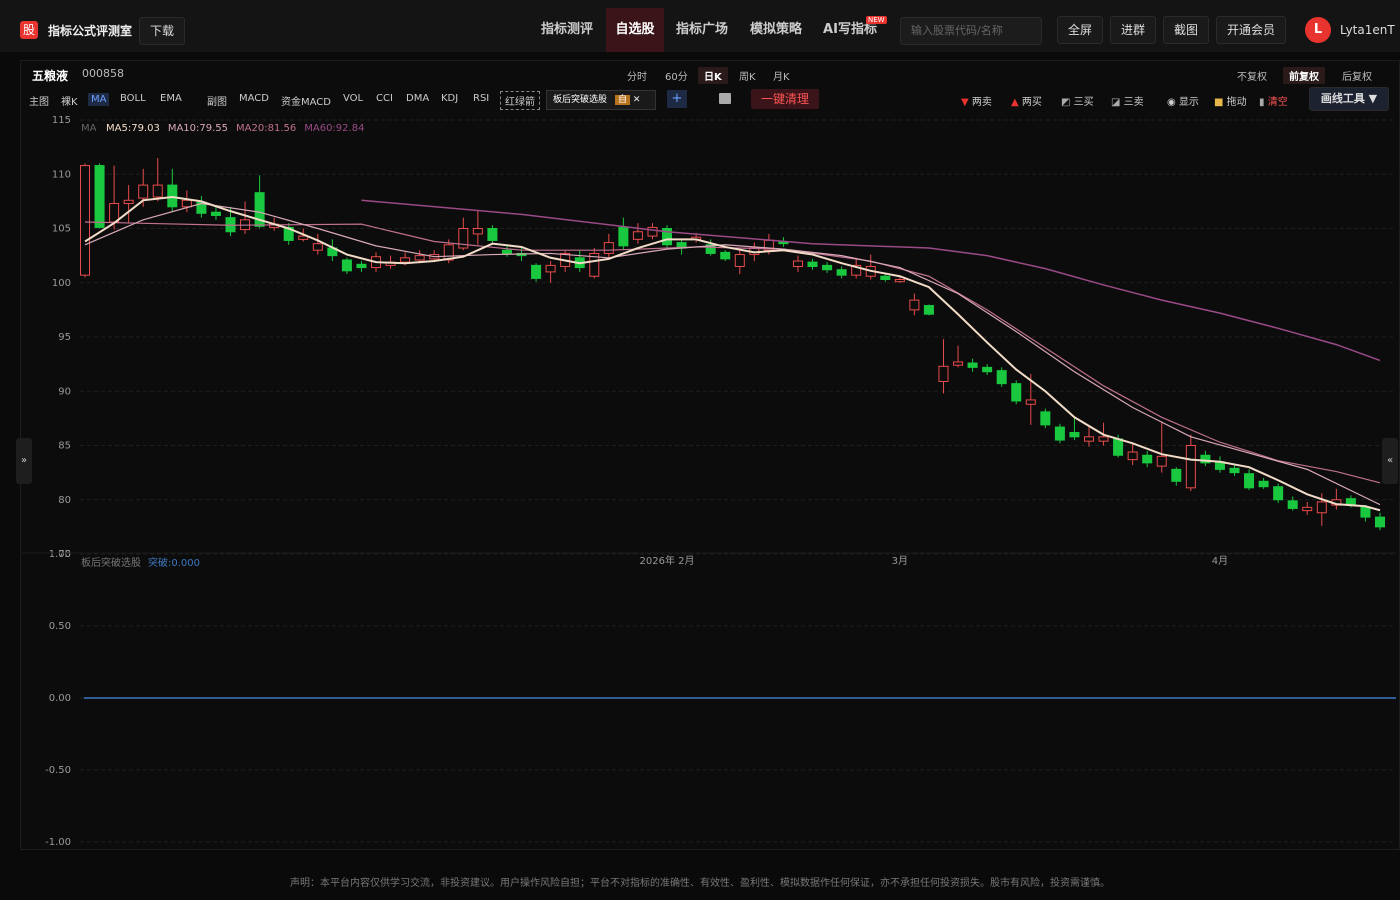  I want to click on tool: CCI, so click(384, 98).